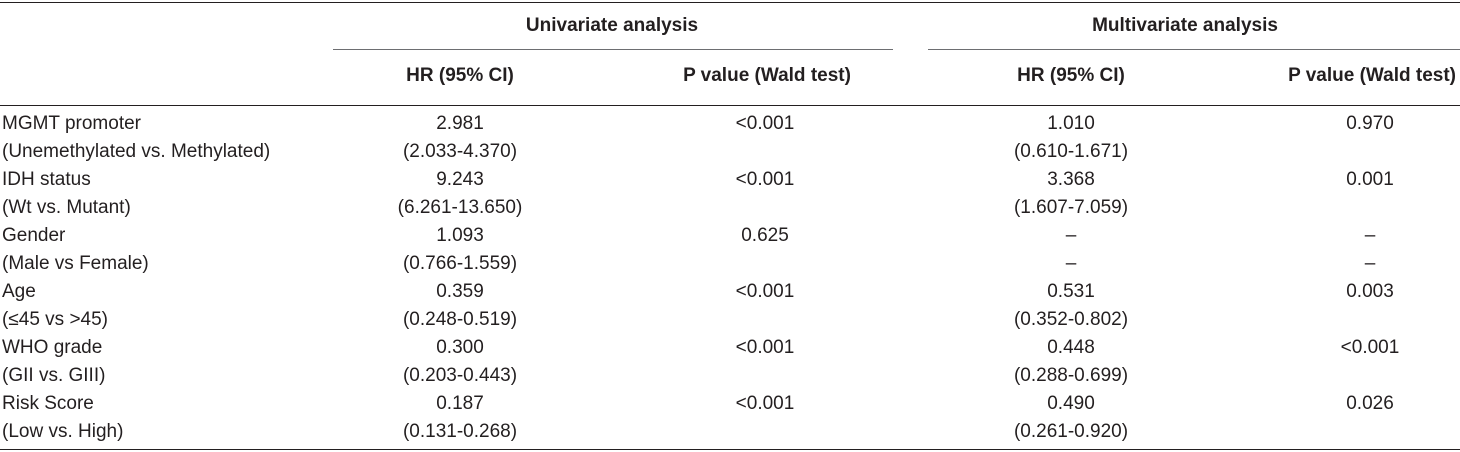  What do you see at coordinates (460, 291) in the screenshot?
I see `uni-hr-value: 0.359` at bounding box center [460, 291].